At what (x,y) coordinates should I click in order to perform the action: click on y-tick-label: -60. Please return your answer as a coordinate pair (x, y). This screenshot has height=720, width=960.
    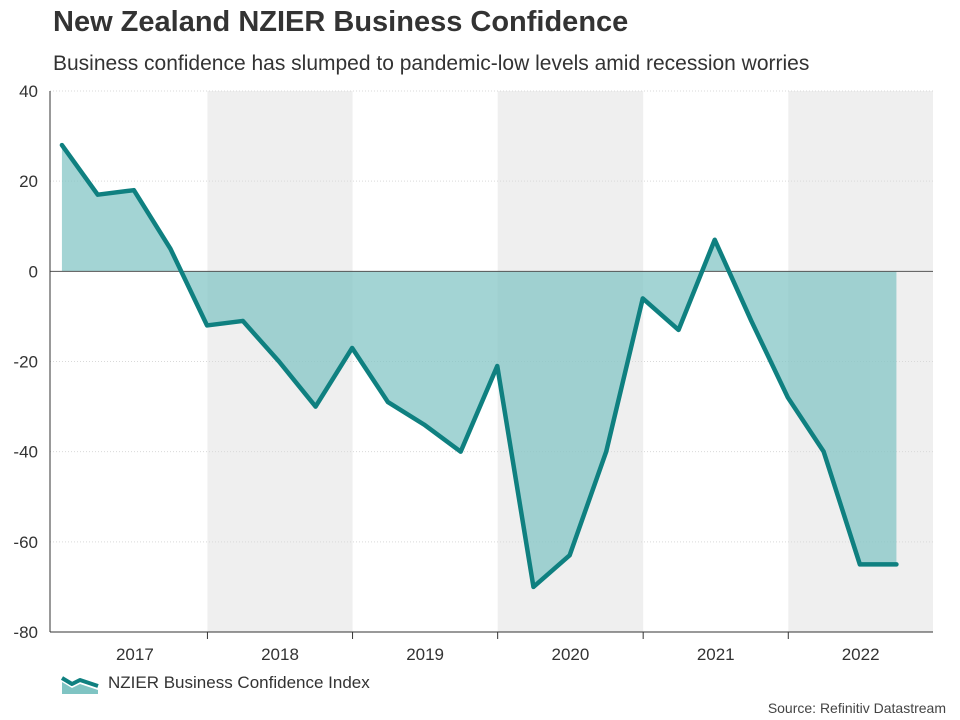
    Looking at the image, I should click on (25, 542).